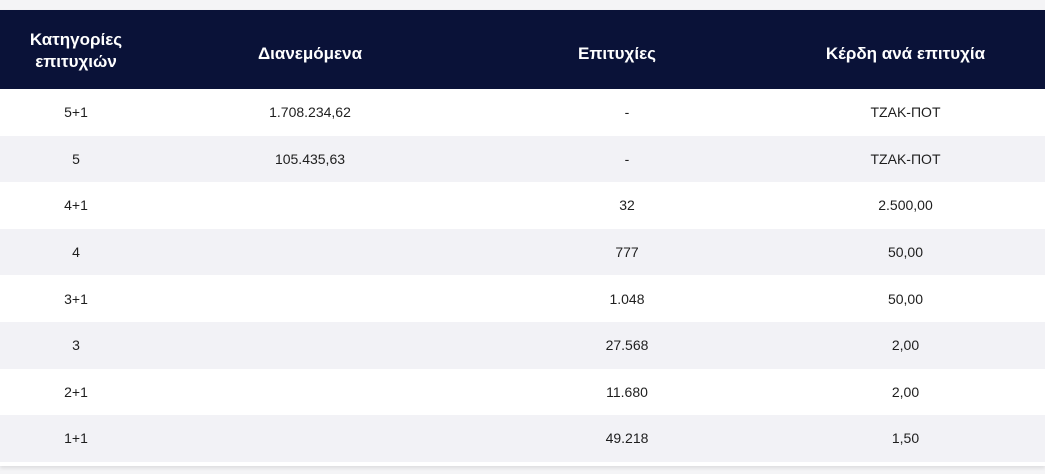  Describe the element at coordinates (522, 112) in the screenshot. I see `table-row: 5+1 1.708.234,62 - ΤΖΑΚ-ΠΟΤ` at that location.